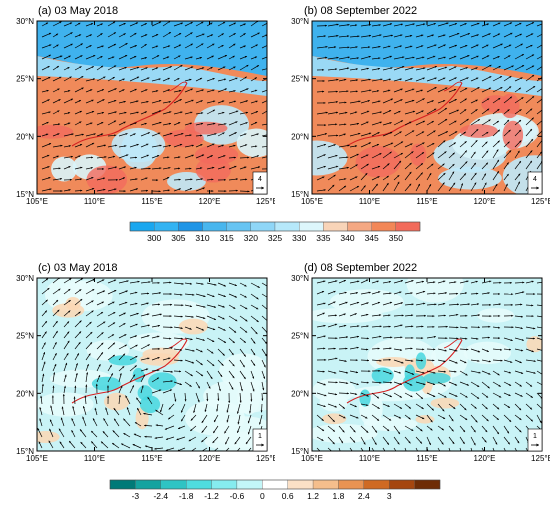 Image resolution: width=550 pixels, height=507 pixels. What do you see at coordinates (313, 496) in the screenshot?
I see `colorbar-label: 1.2` at bounding box center [313, 496].